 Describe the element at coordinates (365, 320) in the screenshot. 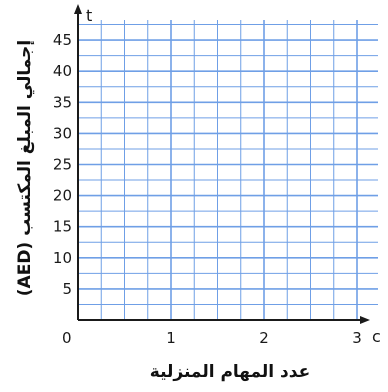

I see `x-axis-arrow` at that location.